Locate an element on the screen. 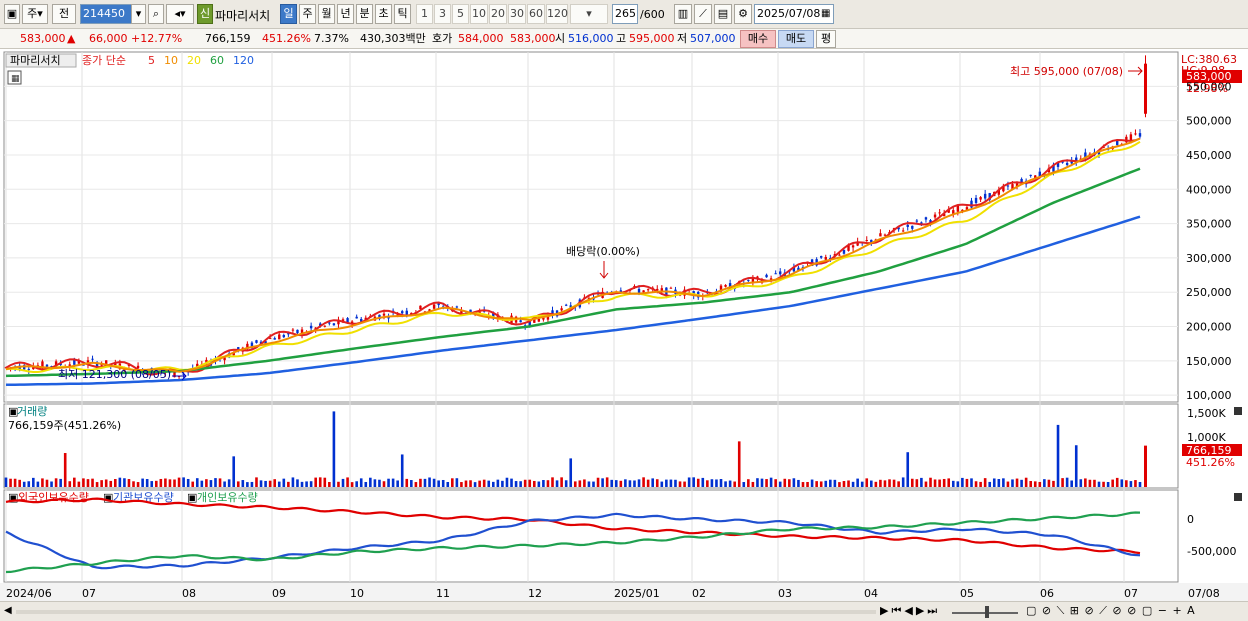 The image size is (1248, 621). indicator-icon-glyph: ▦ is located at coordinates (15, 79).